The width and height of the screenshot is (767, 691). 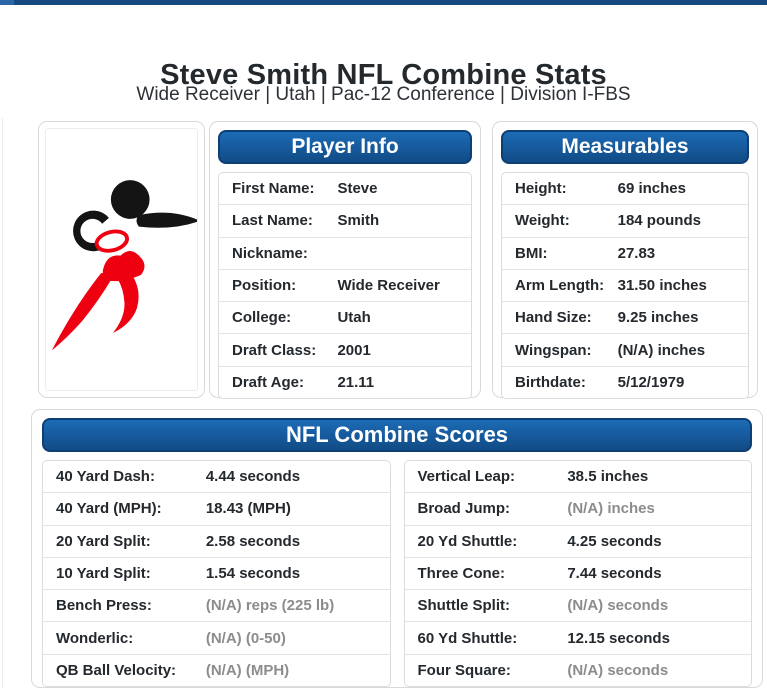 What do you see at coordinates (358, 221) in the screenshot?
I see `stat-value: Smith` at bounding box center [358, 221].